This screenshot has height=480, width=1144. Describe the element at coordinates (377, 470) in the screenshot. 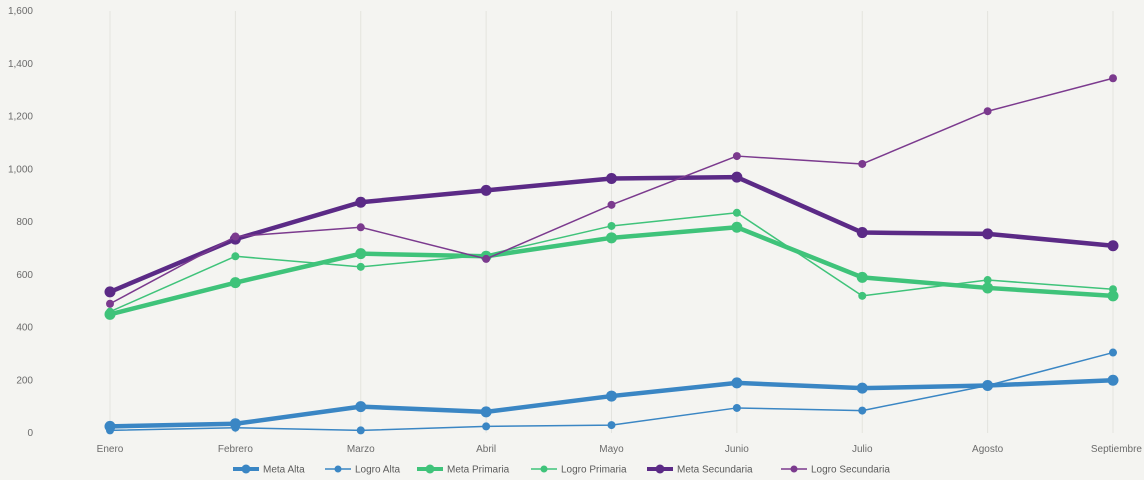

I see `legend-label: Logro Alta` at that location.